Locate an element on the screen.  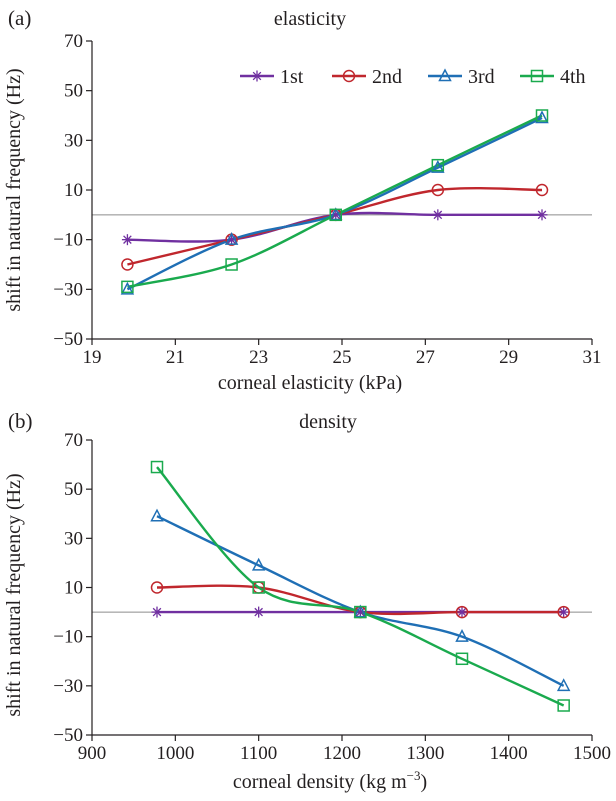
x-axis-title-b: corneal density (kg m−3) is located at coordinates (330, 780).